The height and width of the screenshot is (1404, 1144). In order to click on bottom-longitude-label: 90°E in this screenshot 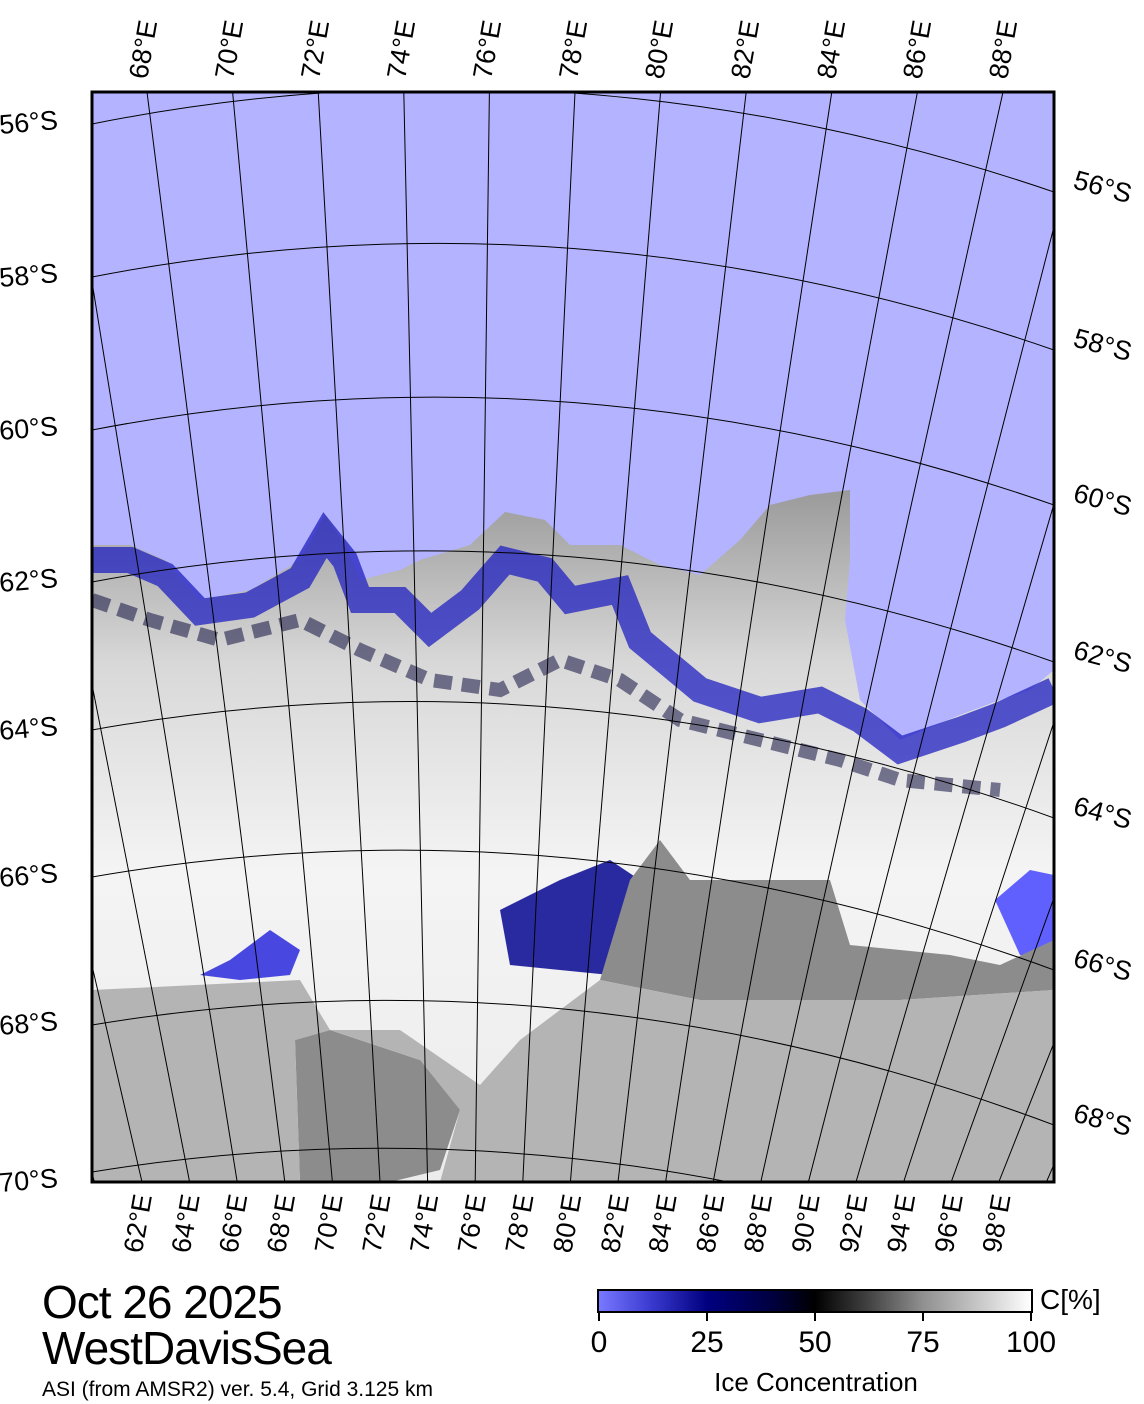, I will do `click(806, 1223)`.